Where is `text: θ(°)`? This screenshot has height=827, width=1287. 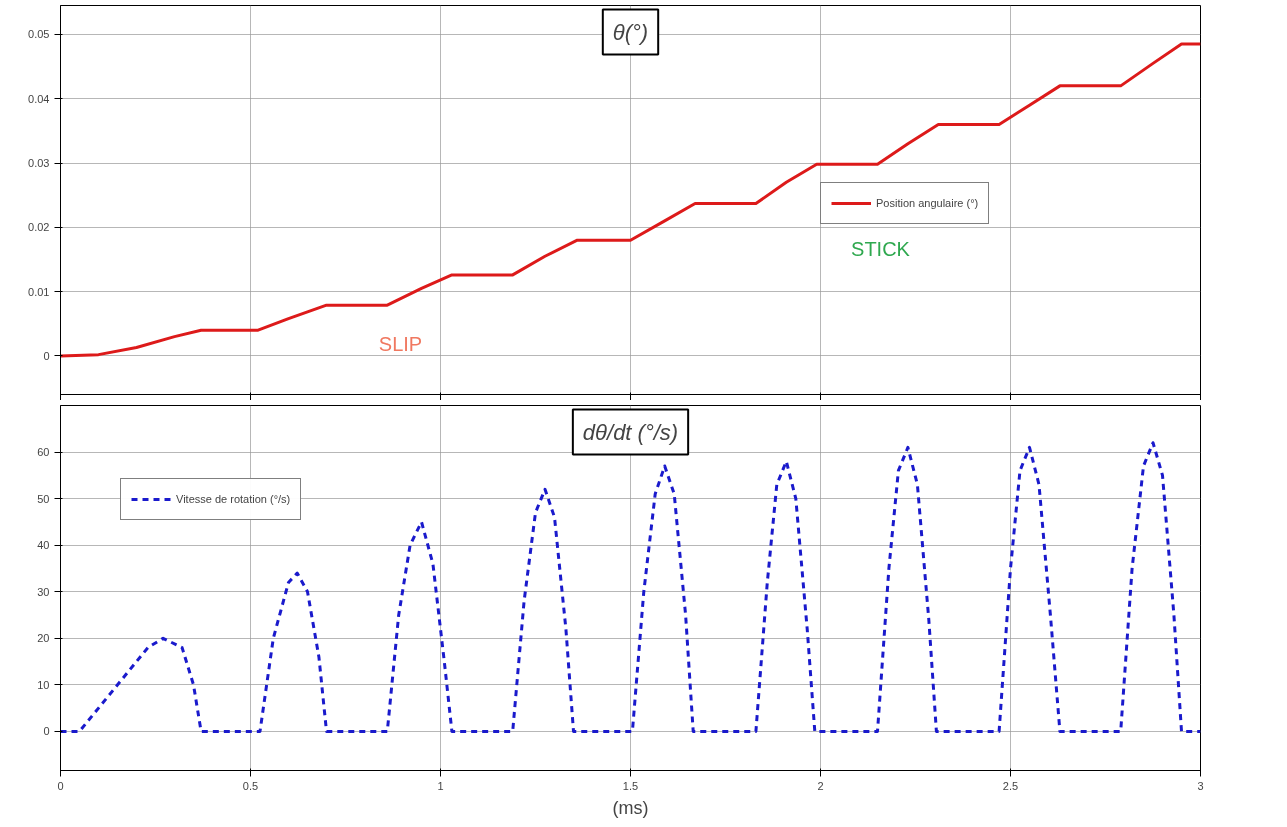 text: θ(°) is located at coordinates (630, 32).